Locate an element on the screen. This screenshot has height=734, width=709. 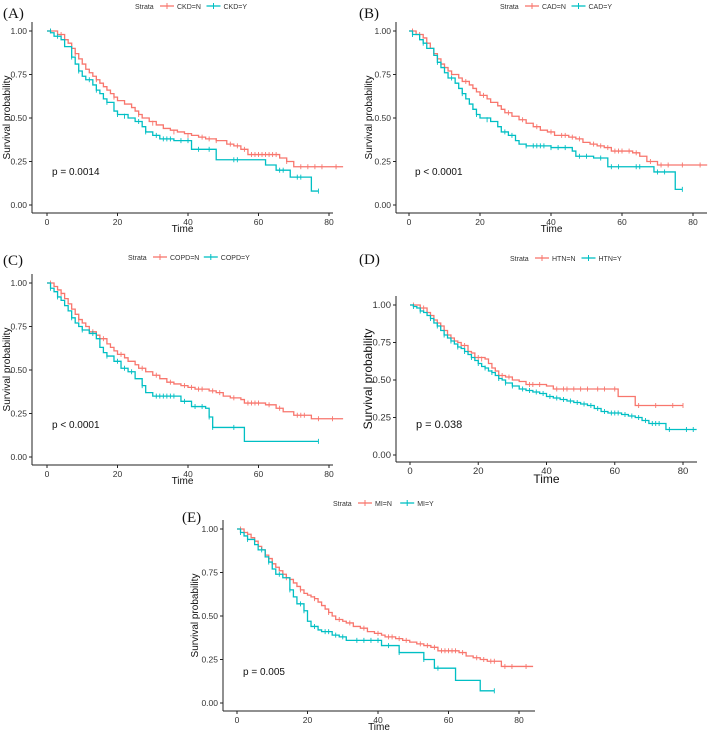
series-mi-n is located at coordinates (385, 597).